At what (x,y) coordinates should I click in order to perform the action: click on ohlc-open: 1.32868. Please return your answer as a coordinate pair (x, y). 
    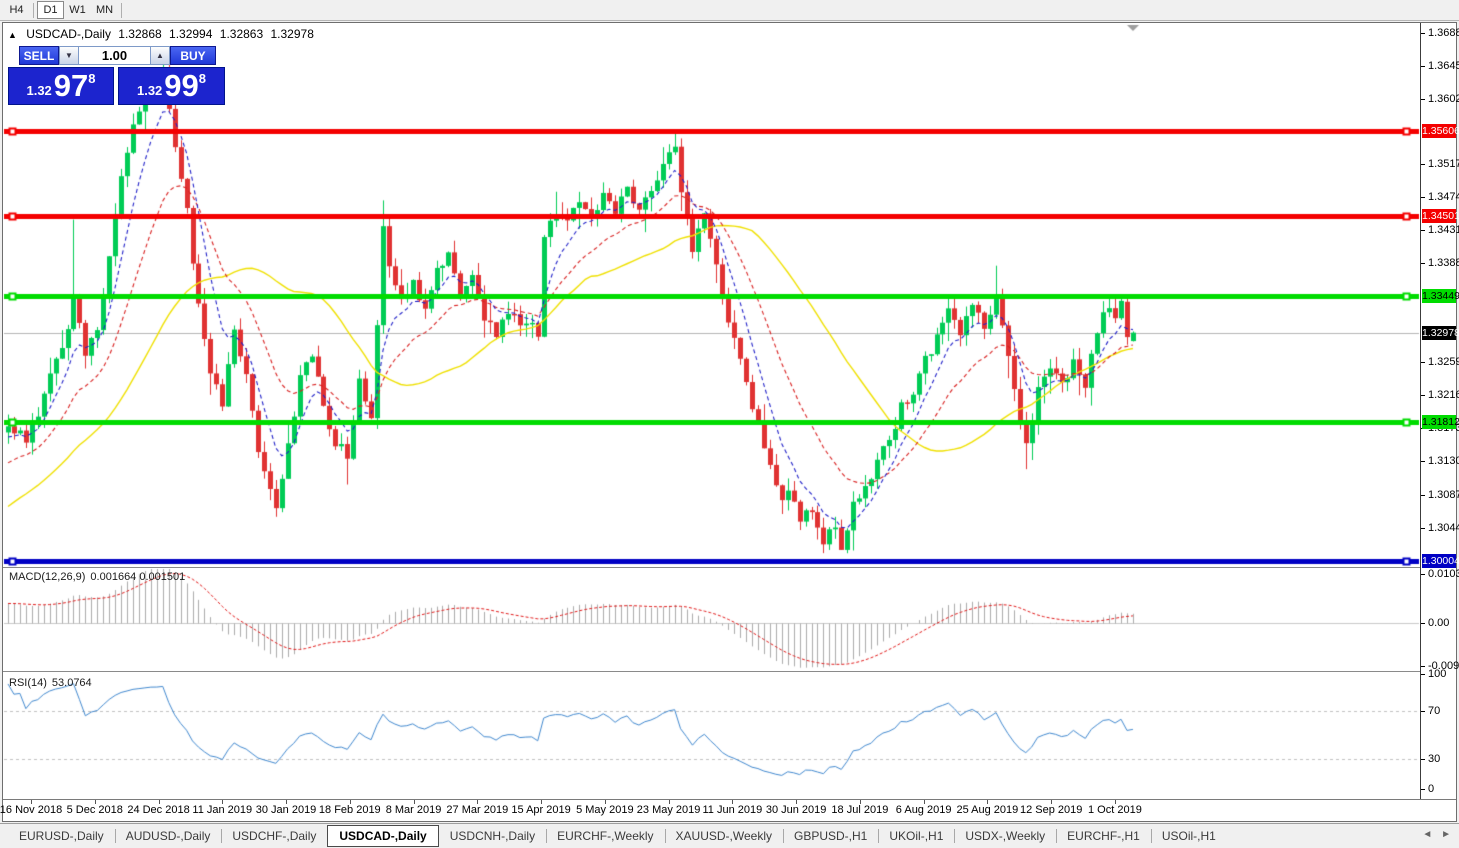
    Looking at the image, I should click on (140, 34).